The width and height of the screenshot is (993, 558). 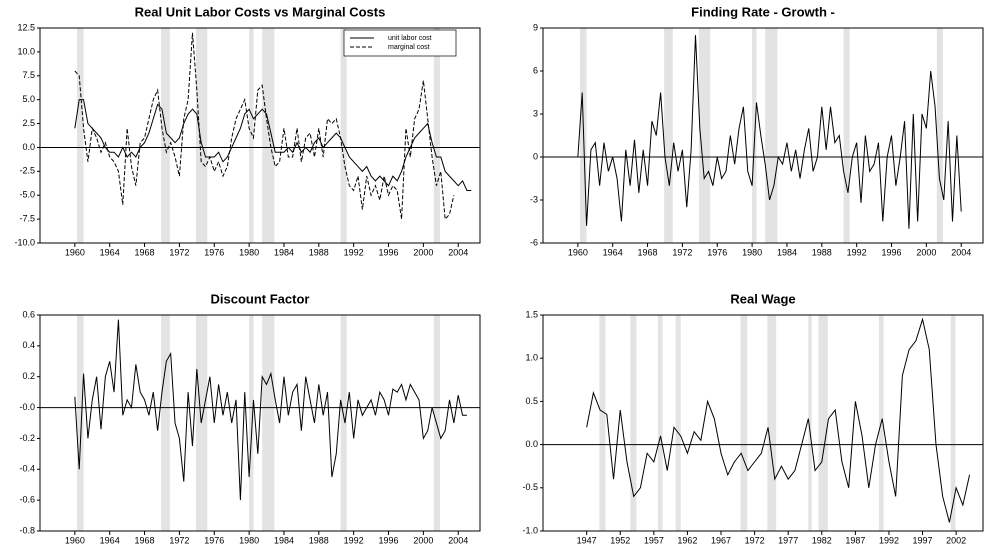 What do you see at coordinates (822, 252) in the screenshot?
I see `x-tick-label: 1988` at bounding box center [822, 252].